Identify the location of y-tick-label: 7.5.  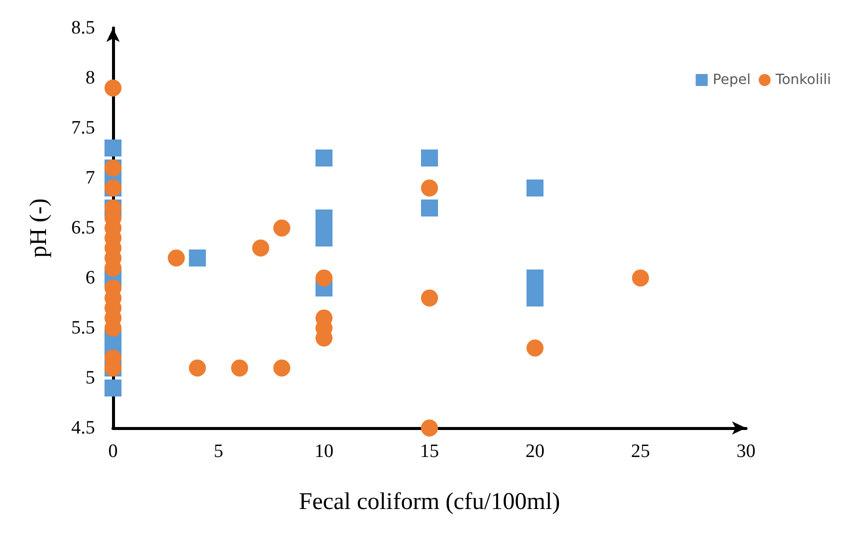
(83, 128).